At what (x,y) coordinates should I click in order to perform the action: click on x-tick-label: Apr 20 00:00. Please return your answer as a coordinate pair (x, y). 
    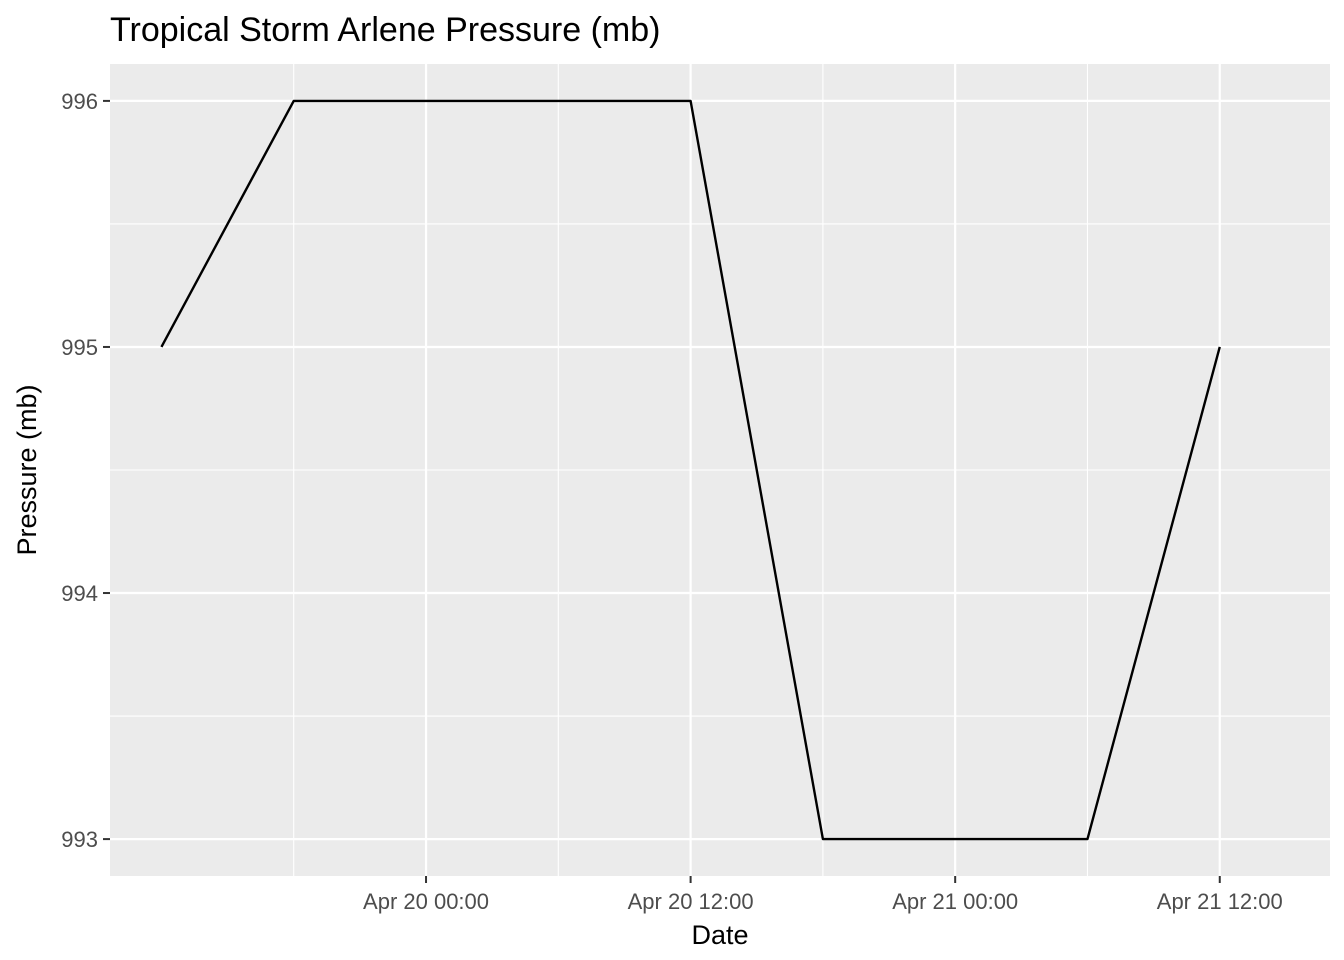
    Looking at the image, I should click on (426, 901).